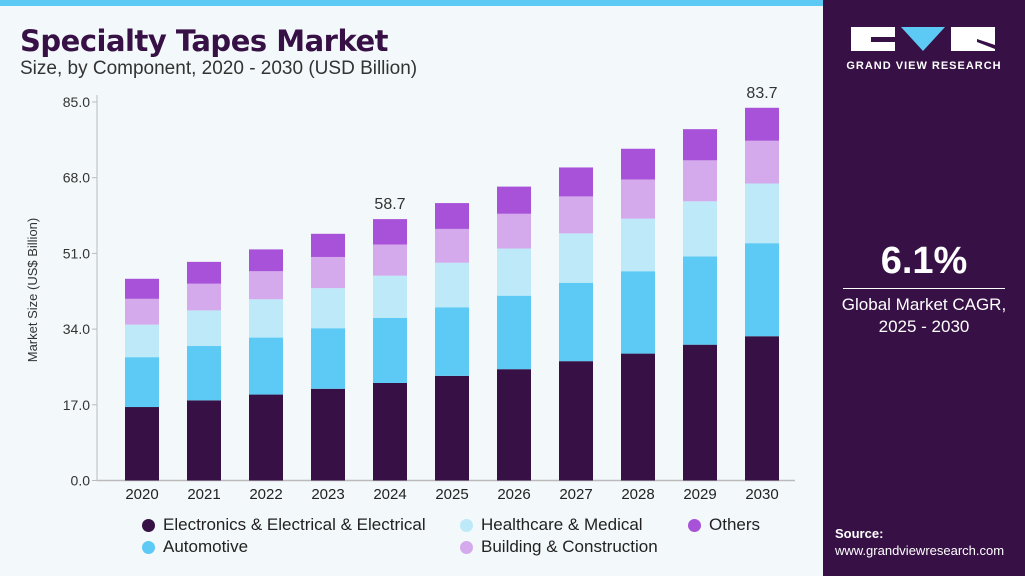  I want to click on y-tick-label: 0.0, so click(81, 481).